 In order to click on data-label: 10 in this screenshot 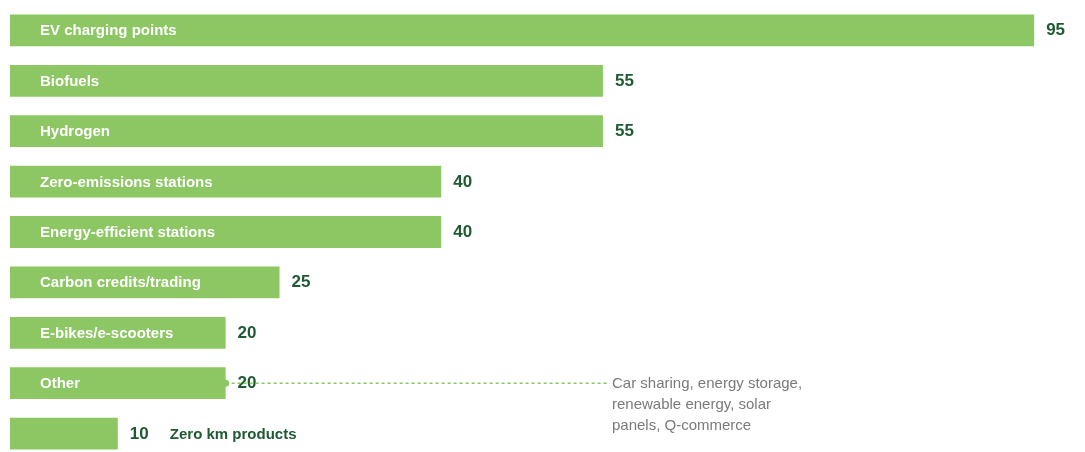, I will do `click(139, 433)`.